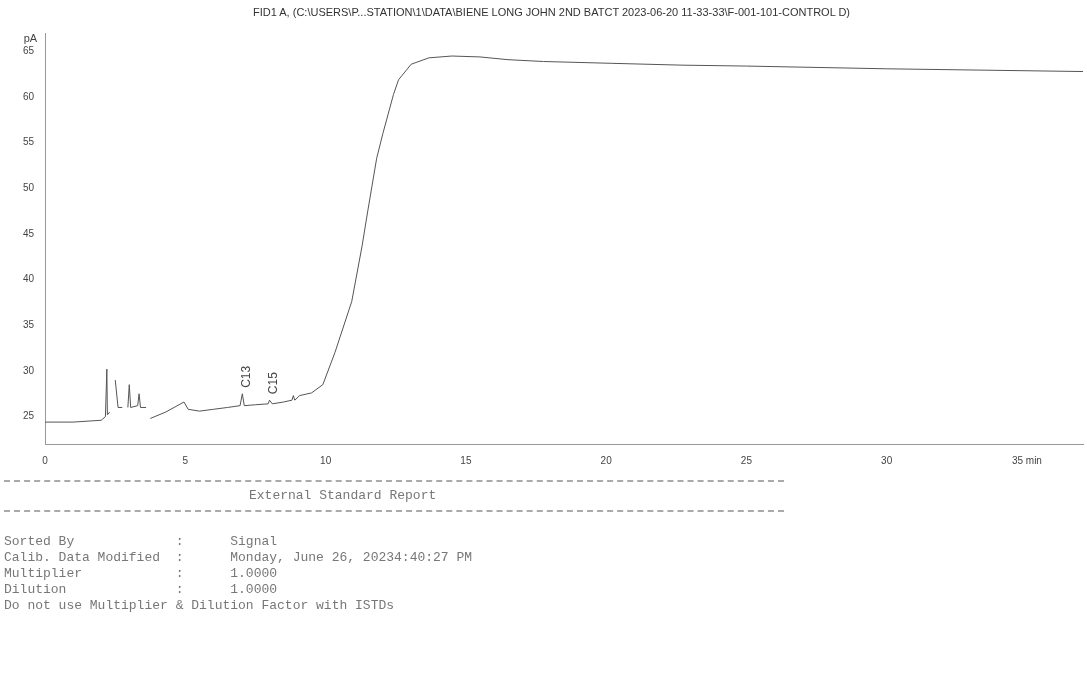 The image size is (1087, 688). I want to click on y-tick-label: 60, so click(29, 96).